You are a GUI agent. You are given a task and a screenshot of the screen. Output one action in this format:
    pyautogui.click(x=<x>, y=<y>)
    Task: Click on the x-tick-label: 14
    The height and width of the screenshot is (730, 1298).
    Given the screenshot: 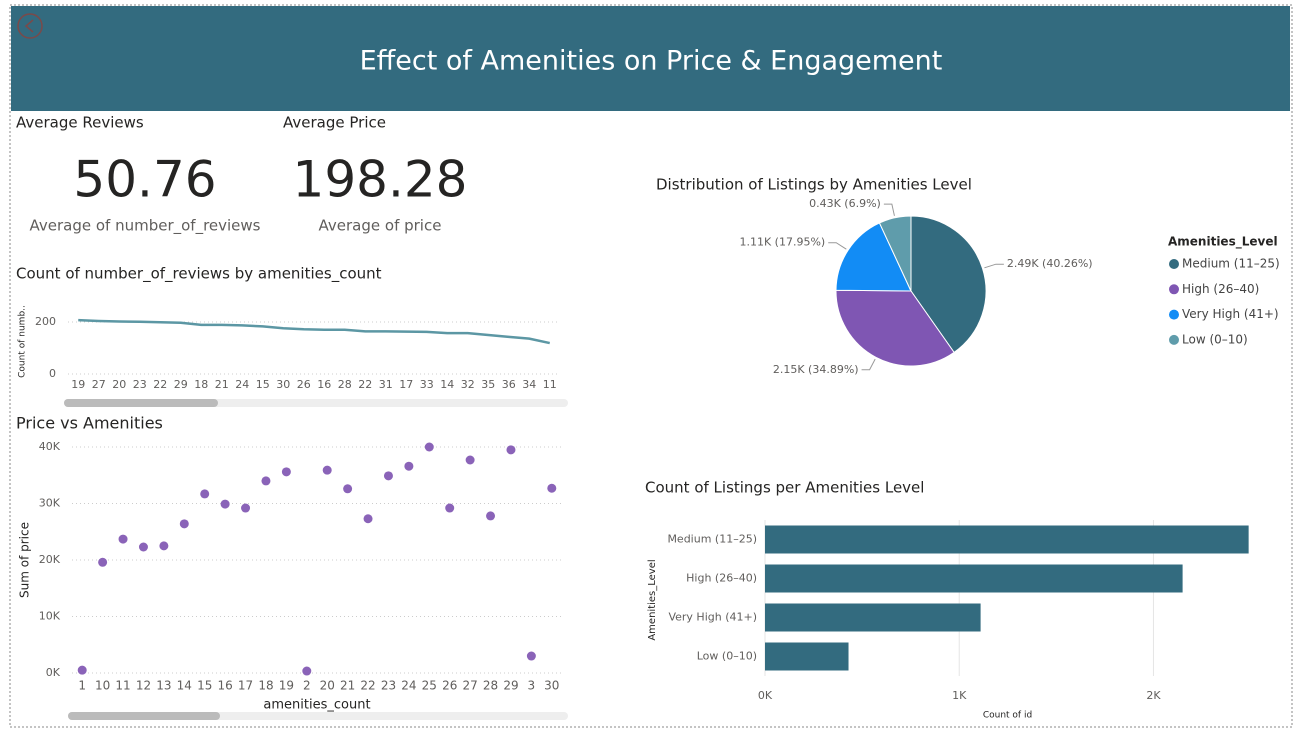 What is the action you would take?
    pyautogui.click(x=184, y=686)
    